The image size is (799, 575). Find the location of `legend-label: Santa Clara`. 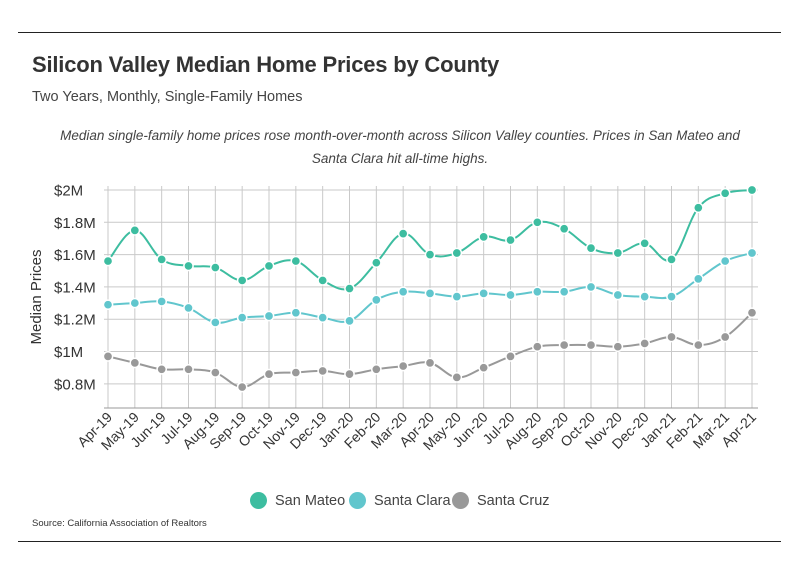

legend-label: Santa Clara is located at coordinates (412, 500).